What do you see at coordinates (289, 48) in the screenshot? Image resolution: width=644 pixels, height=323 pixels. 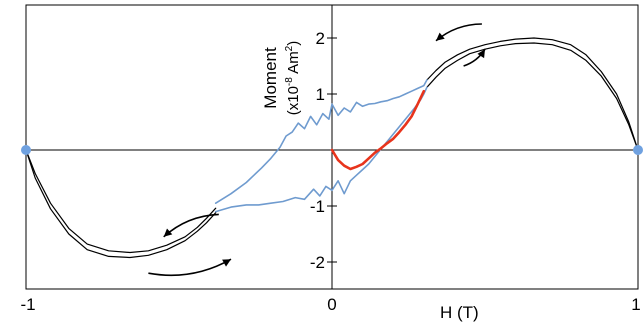 I see `y-unit-power: 2` at bounding box center [289, 48].